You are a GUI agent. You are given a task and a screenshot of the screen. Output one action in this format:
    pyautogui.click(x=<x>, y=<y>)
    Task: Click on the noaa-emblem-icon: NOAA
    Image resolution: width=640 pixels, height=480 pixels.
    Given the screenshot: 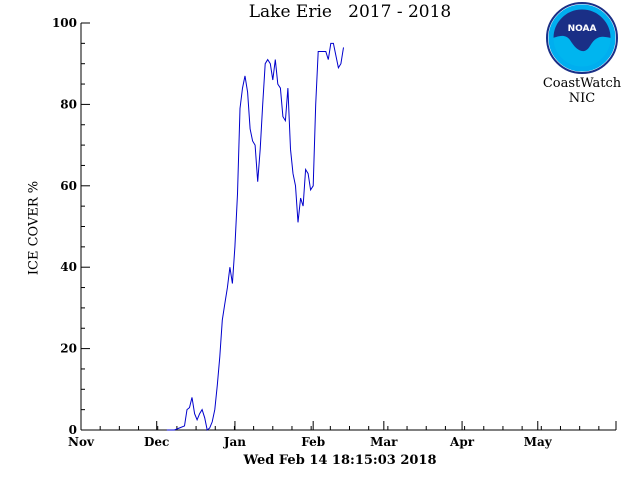 What is the action you would take?
    pyautogui.click(x=582, y=38)
    